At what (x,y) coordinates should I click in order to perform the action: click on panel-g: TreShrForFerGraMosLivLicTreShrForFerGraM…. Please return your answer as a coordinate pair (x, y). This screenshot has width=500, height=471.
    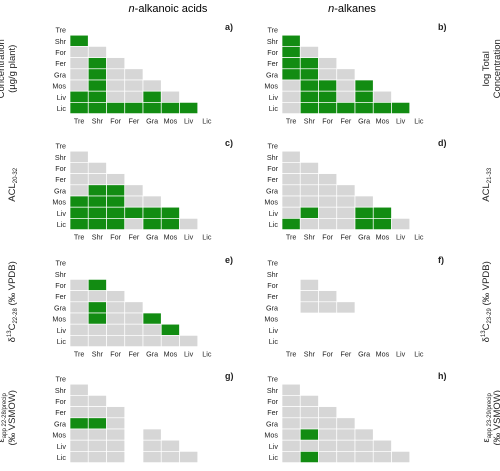
    Looking at the image, I should click on (142, 418).